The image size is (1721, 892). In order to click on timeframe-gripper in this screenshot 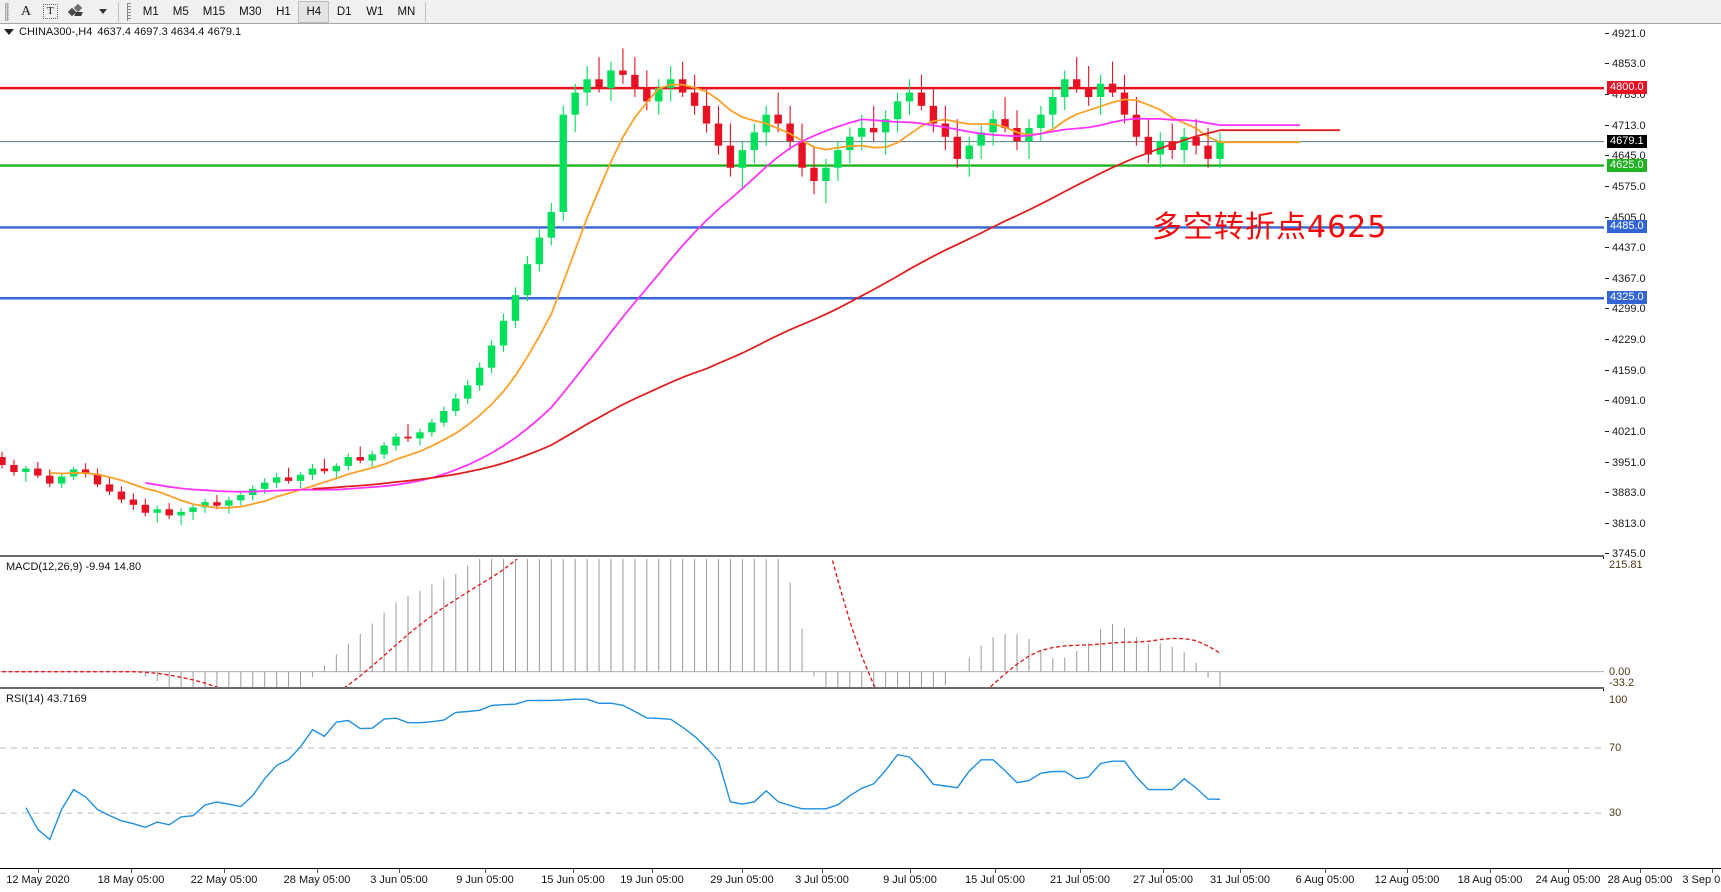, I will do `click(129, 12)`.